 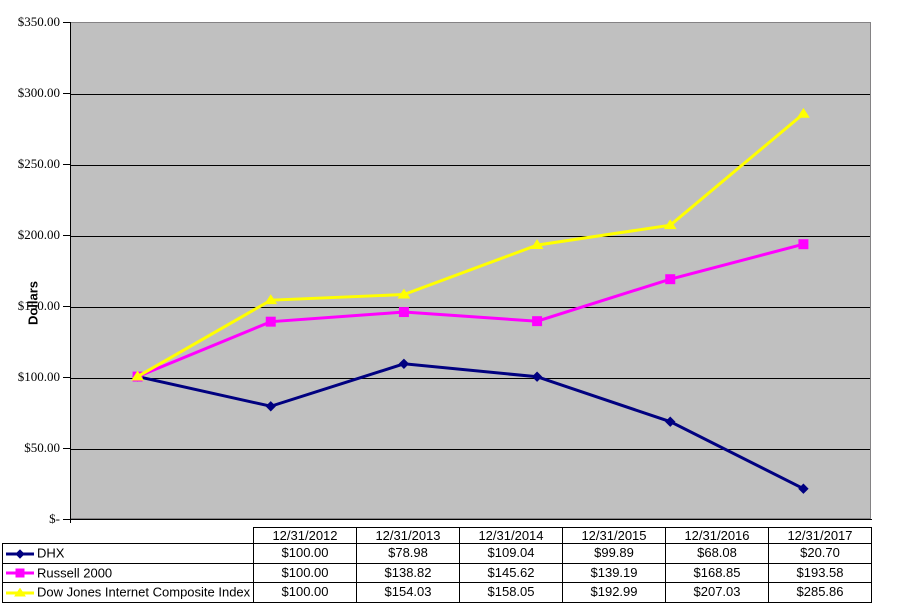 I want to click on legend-cell: Dow Jones Internet Composite Index, so click(x=128, y=592).